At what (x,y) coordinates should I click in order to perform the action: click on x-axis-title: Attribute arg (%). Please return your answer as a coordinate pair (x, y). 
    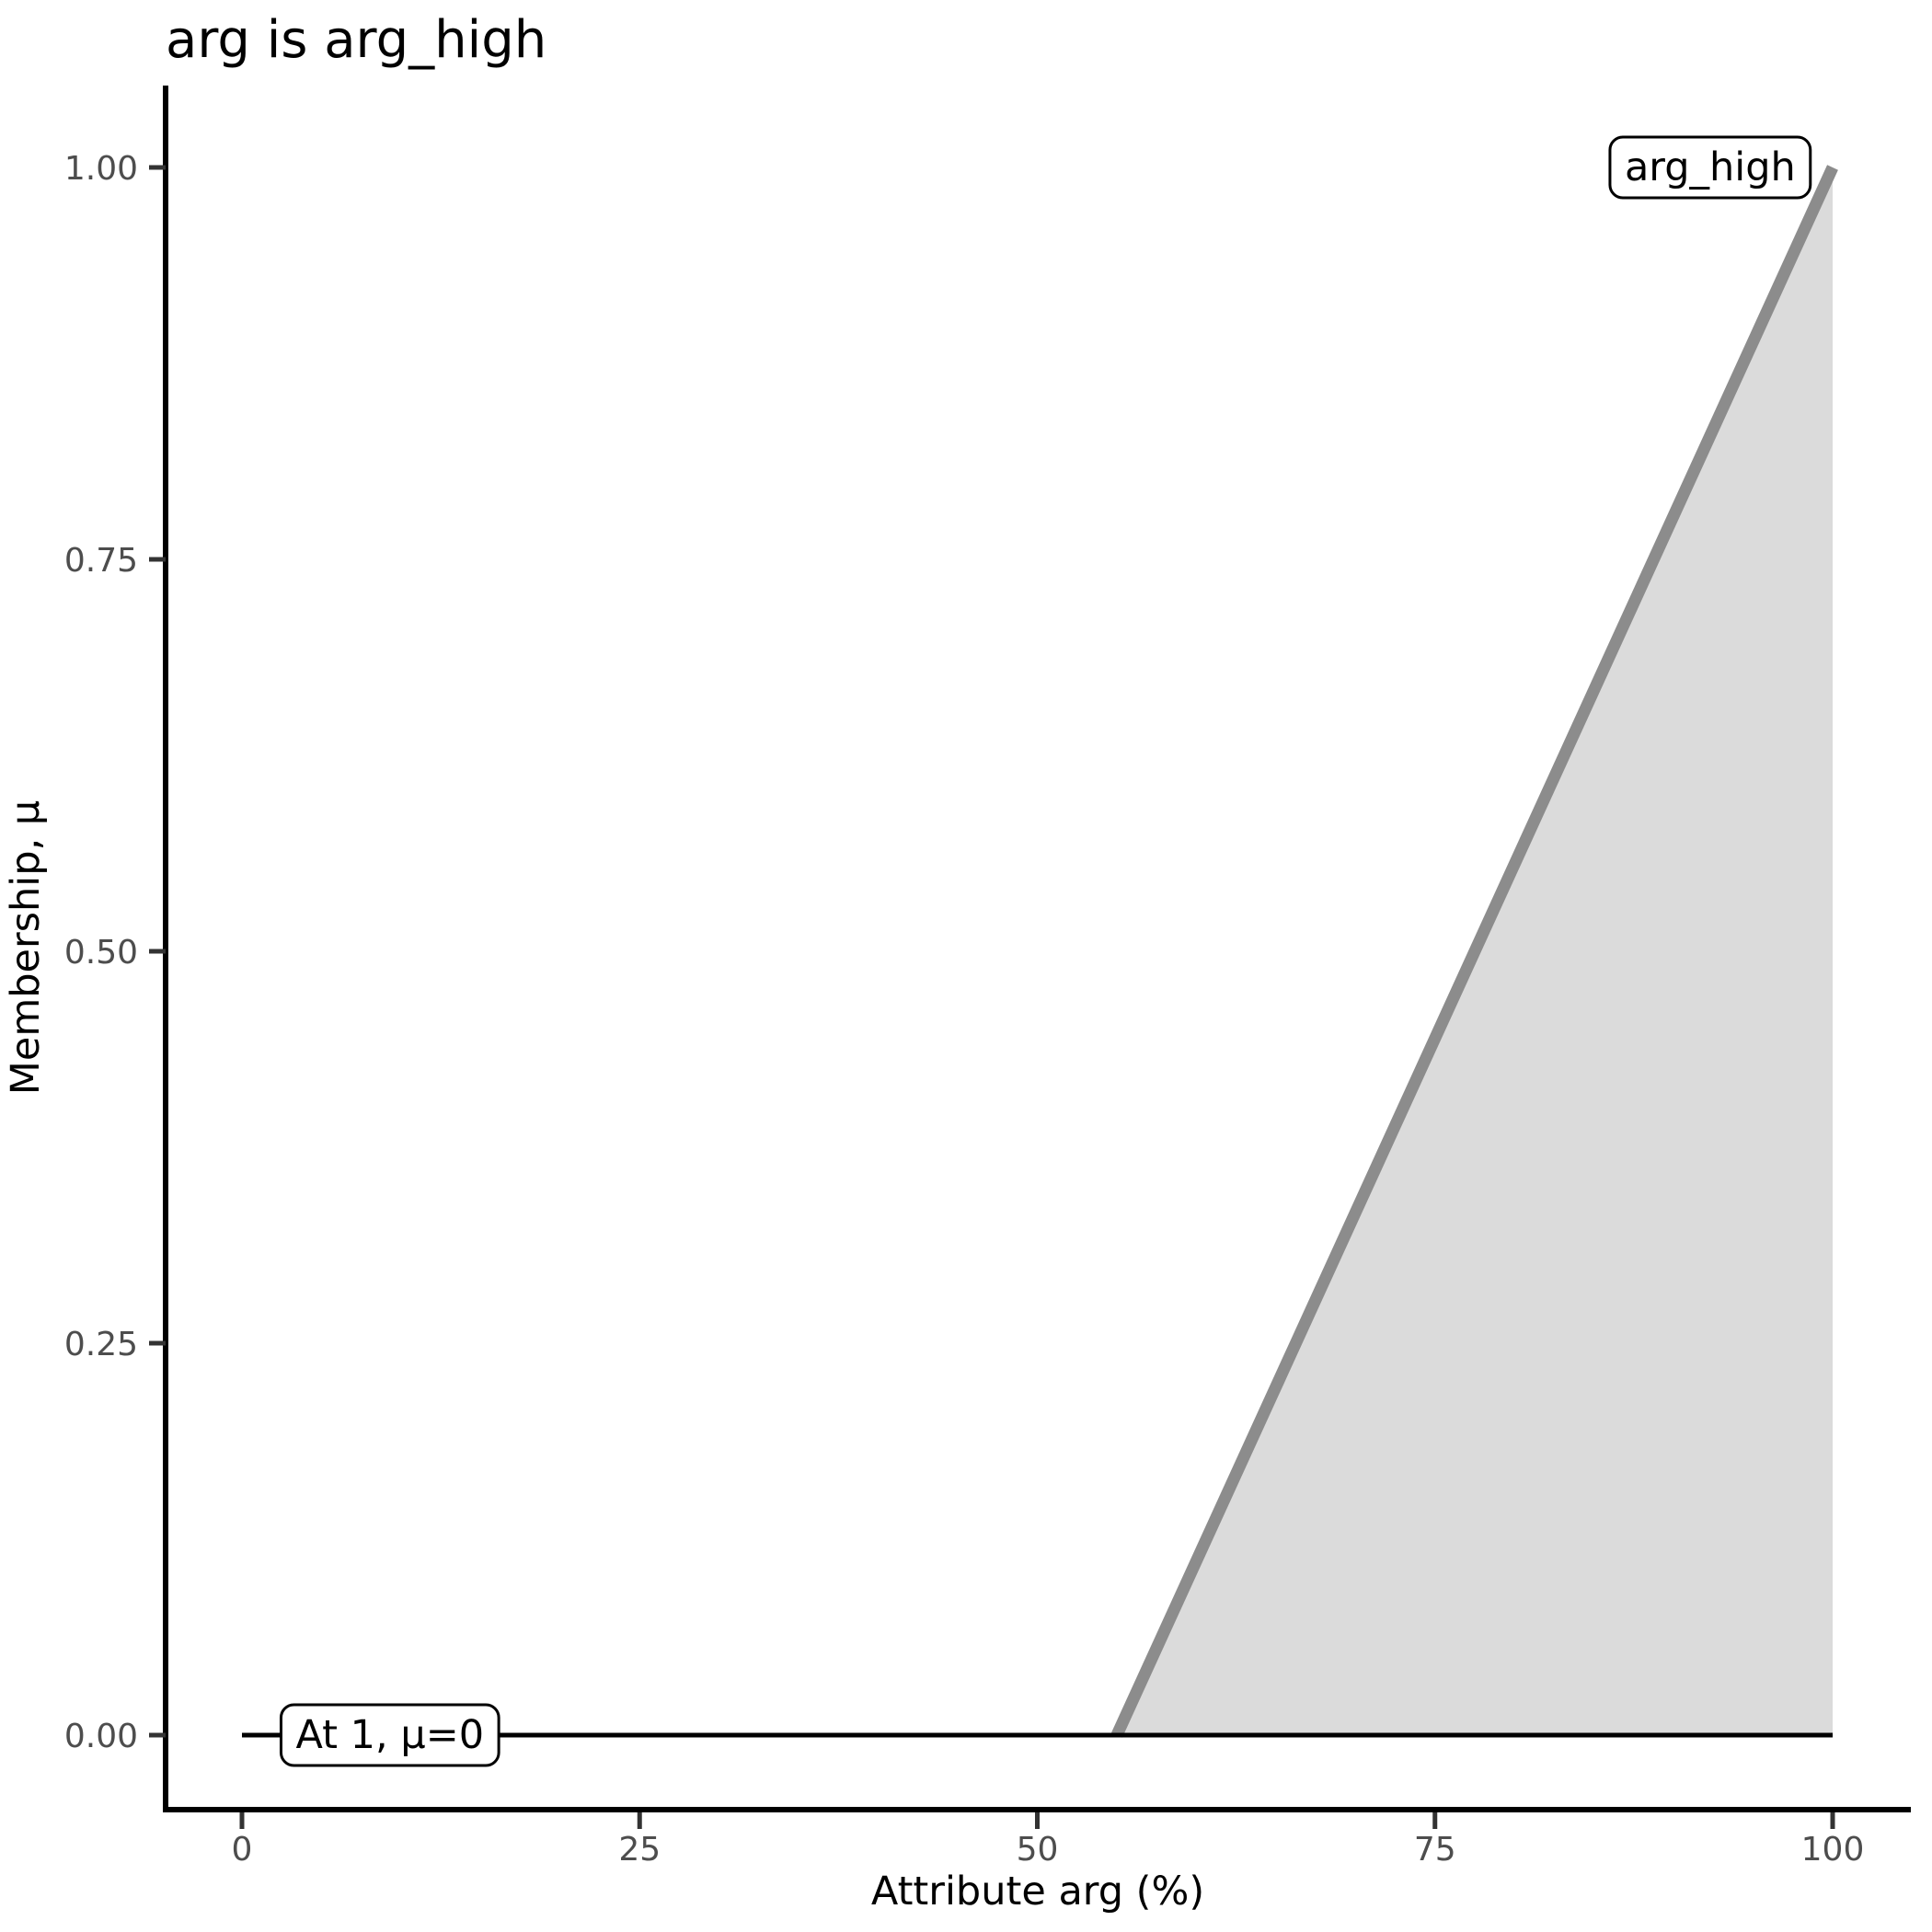
    Looking at the image, I should click on (1037, 1892).